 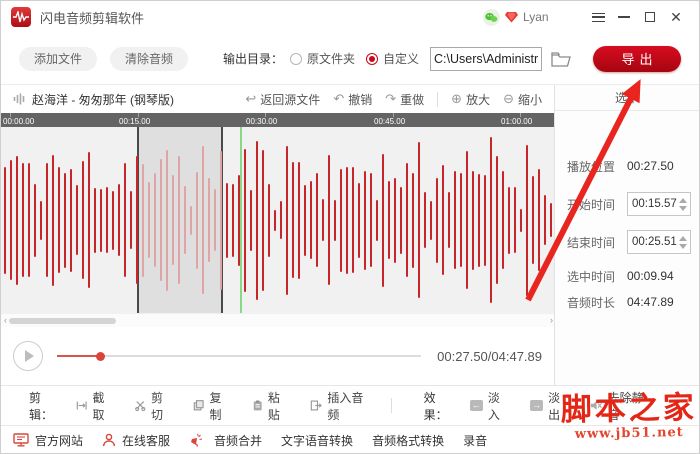 What do you see at coordinates (339, 98) in the screenshot?
I see `undo-icon: ↶` at bounding box center [339, 98].